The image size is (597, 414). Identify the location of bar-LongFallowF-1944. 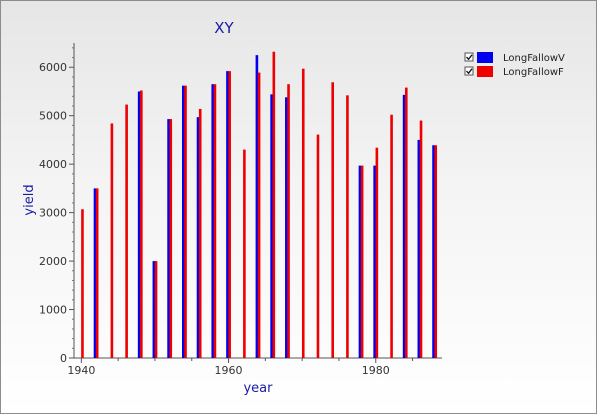
(112, 240).